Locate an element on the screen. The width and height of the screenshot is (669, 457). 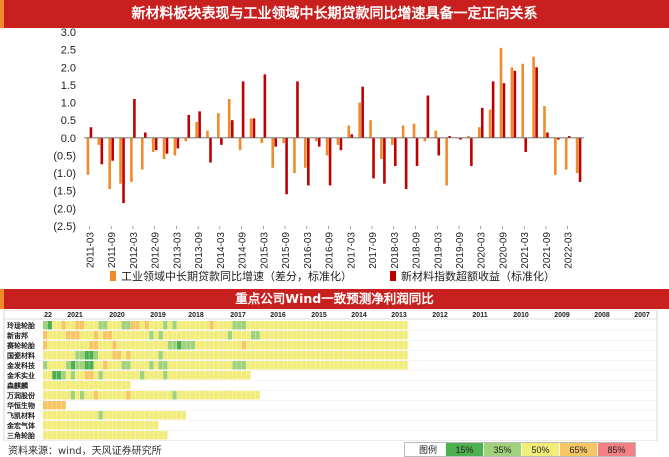
row-label: 赛轮轮胎 is located at coordinates (20, 345).